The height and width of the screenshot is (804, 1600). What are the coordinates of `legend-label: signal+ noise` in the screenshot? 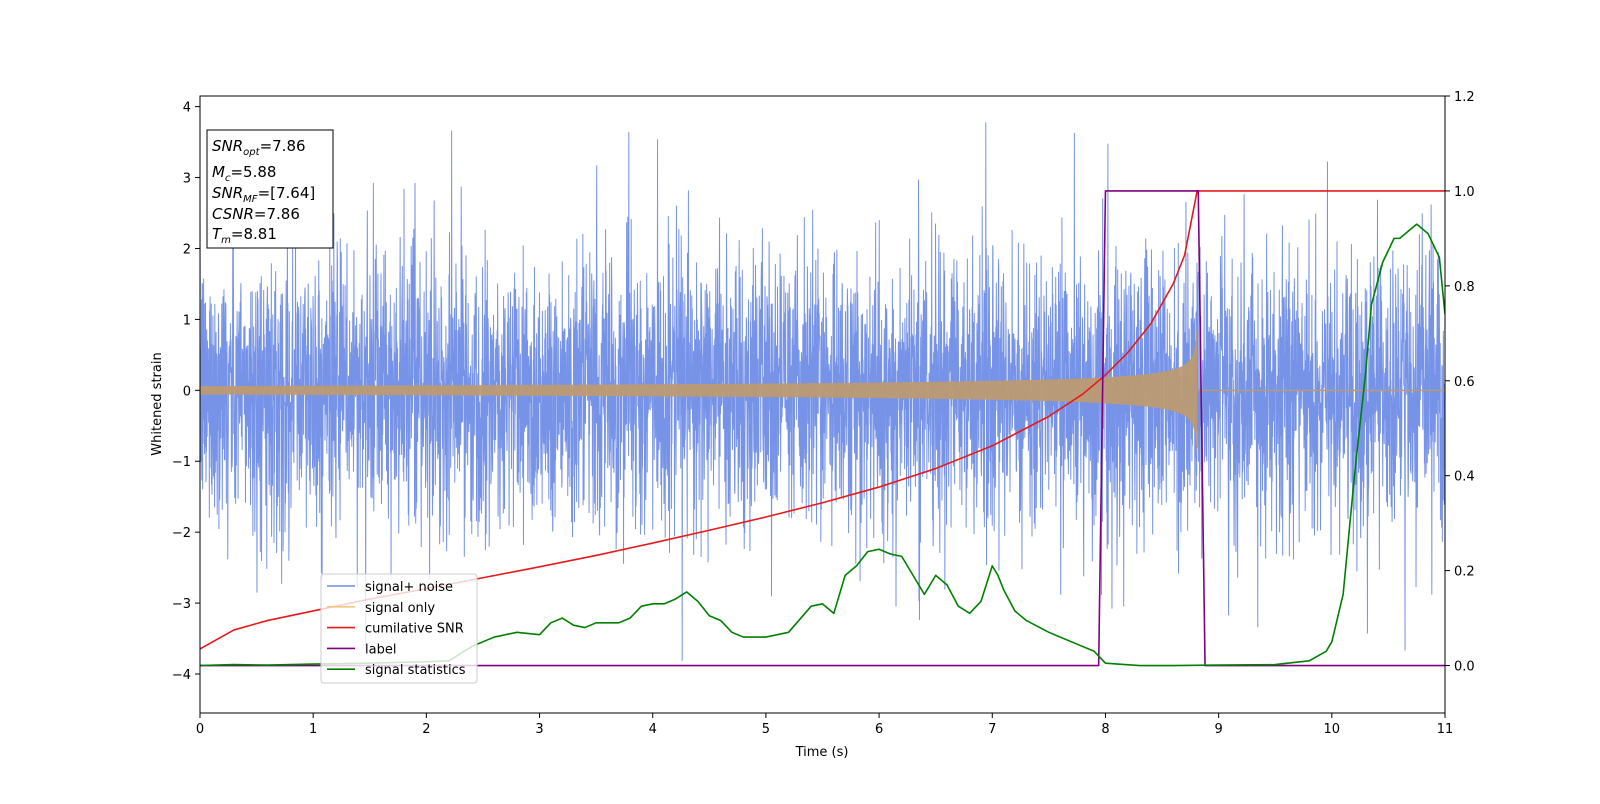 It's located at (409, 587).